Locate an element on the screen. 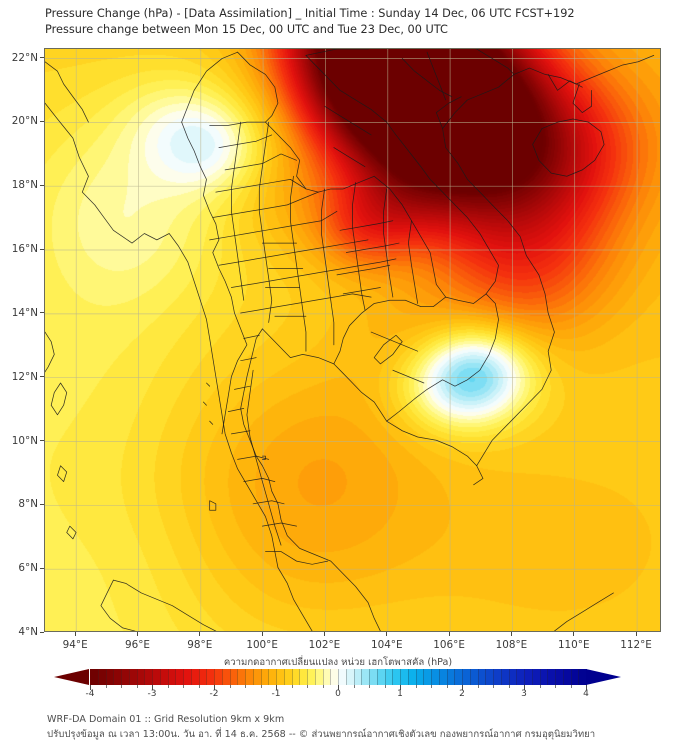 The width and height of the screenshot is (676, 756). y-axis-label: 6°N is located at coordinates (28, 568).